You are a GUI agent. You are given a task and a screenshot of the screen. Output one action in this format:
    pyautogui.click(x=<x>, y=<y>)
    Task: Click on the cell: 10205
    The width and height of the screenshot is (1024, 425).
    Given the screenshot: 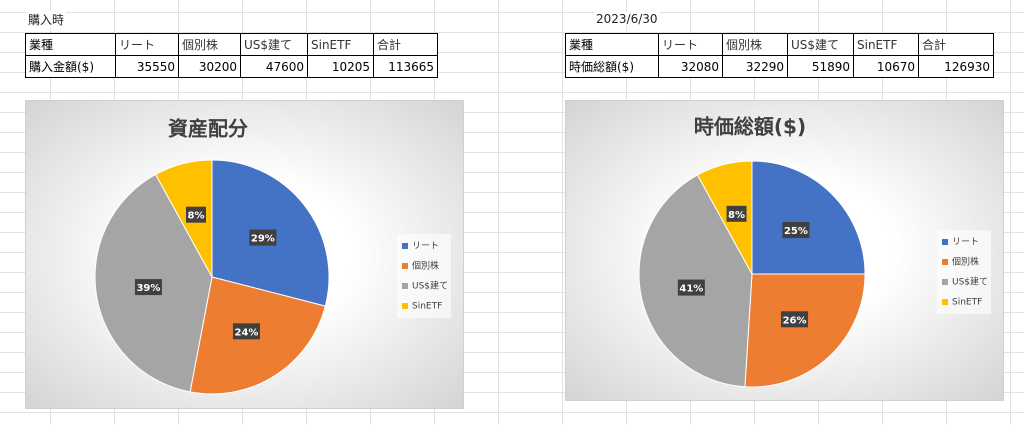 What is the action you would take?
    pyautogui.click(x=340, y=66)
    